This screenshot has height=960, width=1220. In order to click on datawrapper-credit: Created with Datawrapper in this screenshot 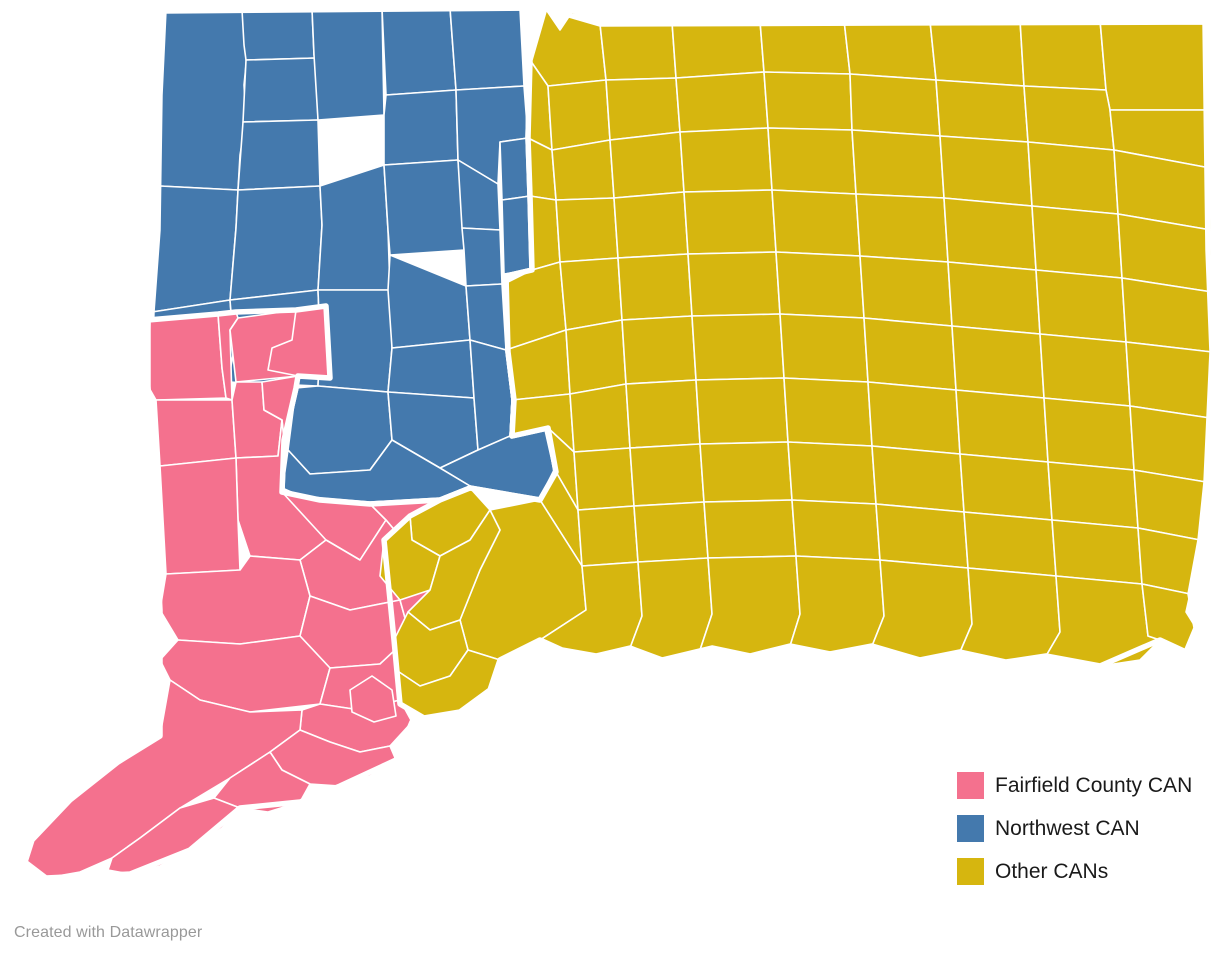, I will do `click(108, 932)`.